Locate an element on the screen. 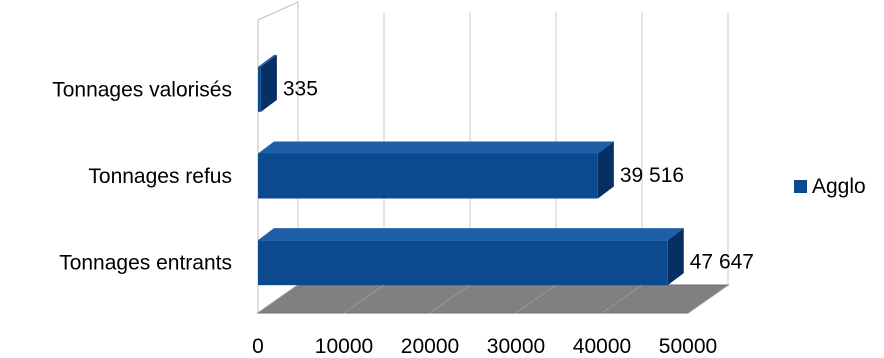 Image resolution: width=884 pixels, height=358 pixels. floor-plane is located at coordinates (493, 299).